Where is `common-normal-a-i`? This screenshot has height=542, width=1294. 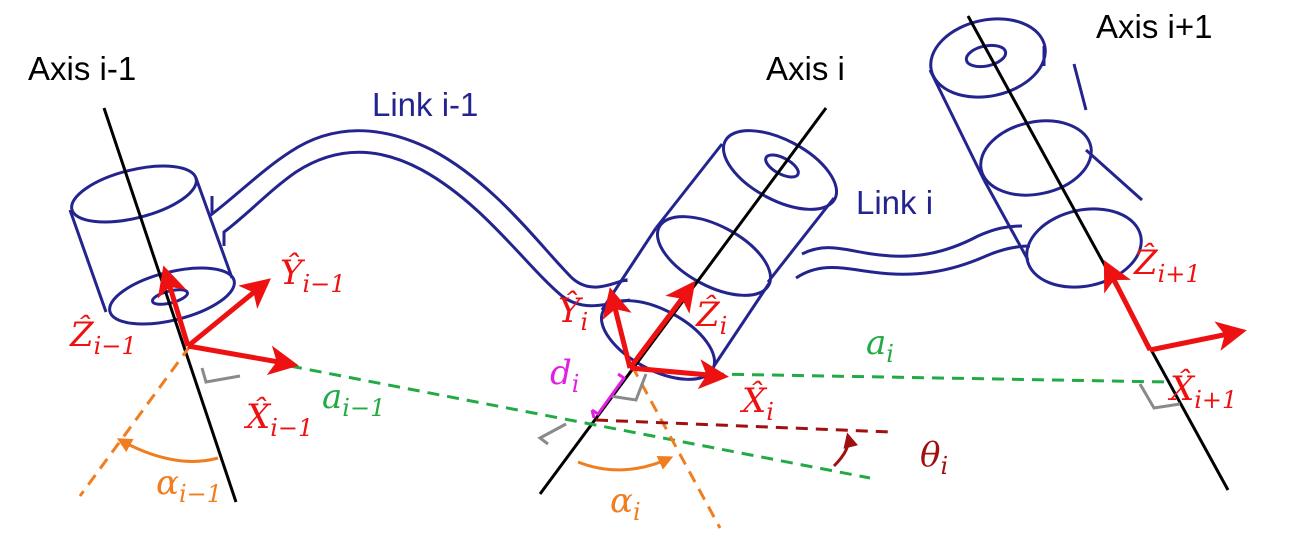 common-normal-a-i is located at coordinates (940, 378).